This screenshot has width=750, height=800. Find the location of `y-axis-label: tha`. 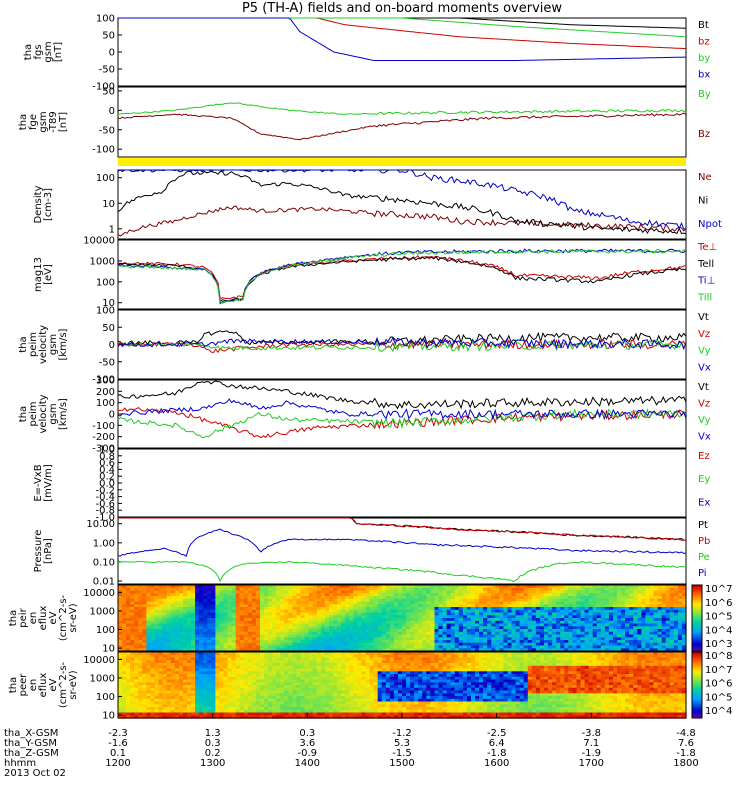

y-axis-label: tha is located at coordinates (23, 122).